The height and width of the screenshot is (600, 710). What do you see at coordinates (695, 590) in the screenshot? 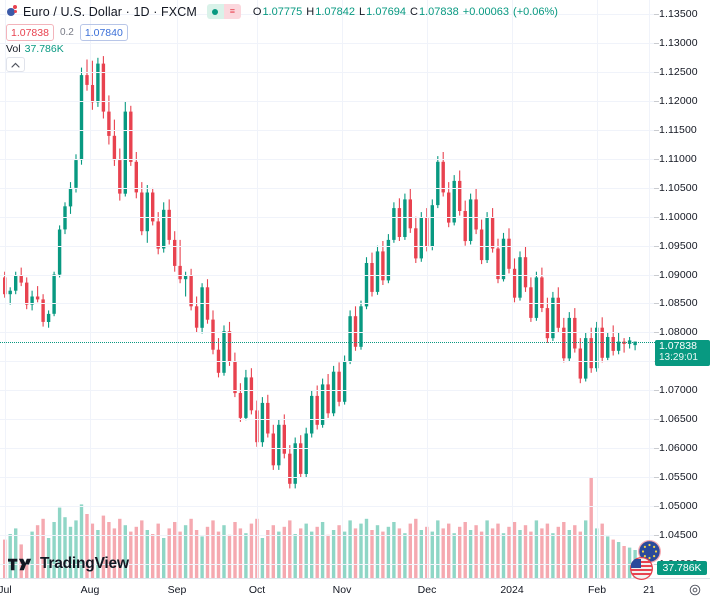
I see `timezone-settings-icon` at bounding box center [695, 590].